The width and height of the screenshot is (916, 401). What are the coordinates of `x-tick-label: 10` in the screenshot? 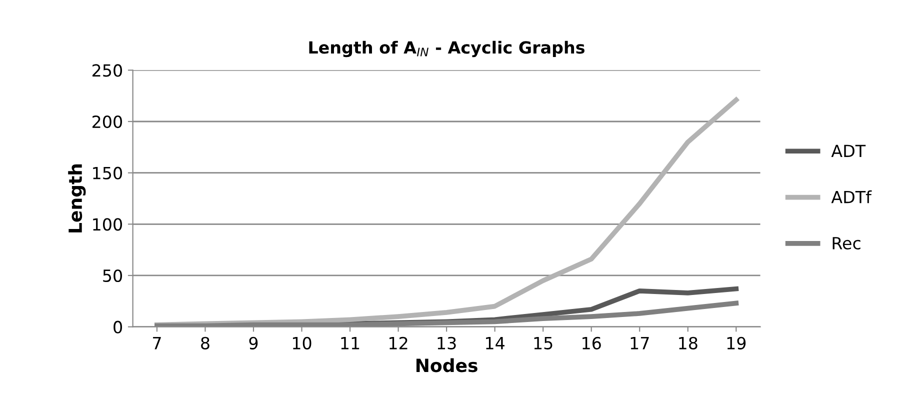 It's located at (302, 343).